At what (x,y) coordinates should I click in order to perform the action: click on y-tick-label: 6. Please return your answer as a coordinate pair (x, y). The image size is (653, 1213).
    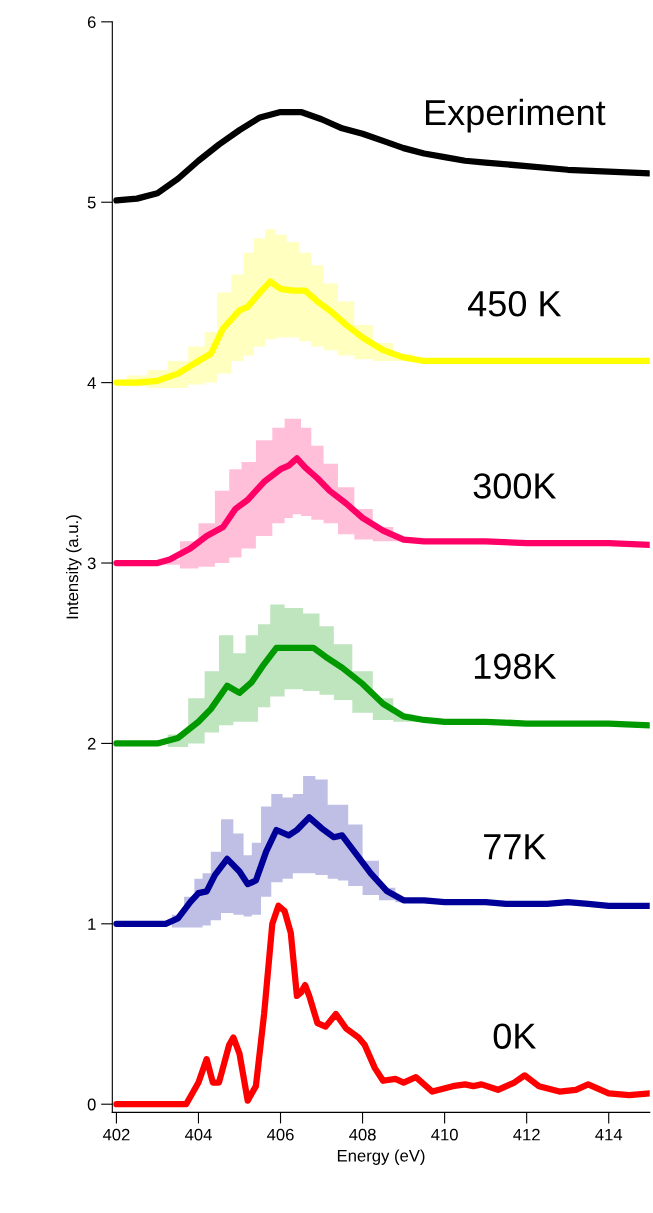
    Looking at the image, I should click on (91, 22).